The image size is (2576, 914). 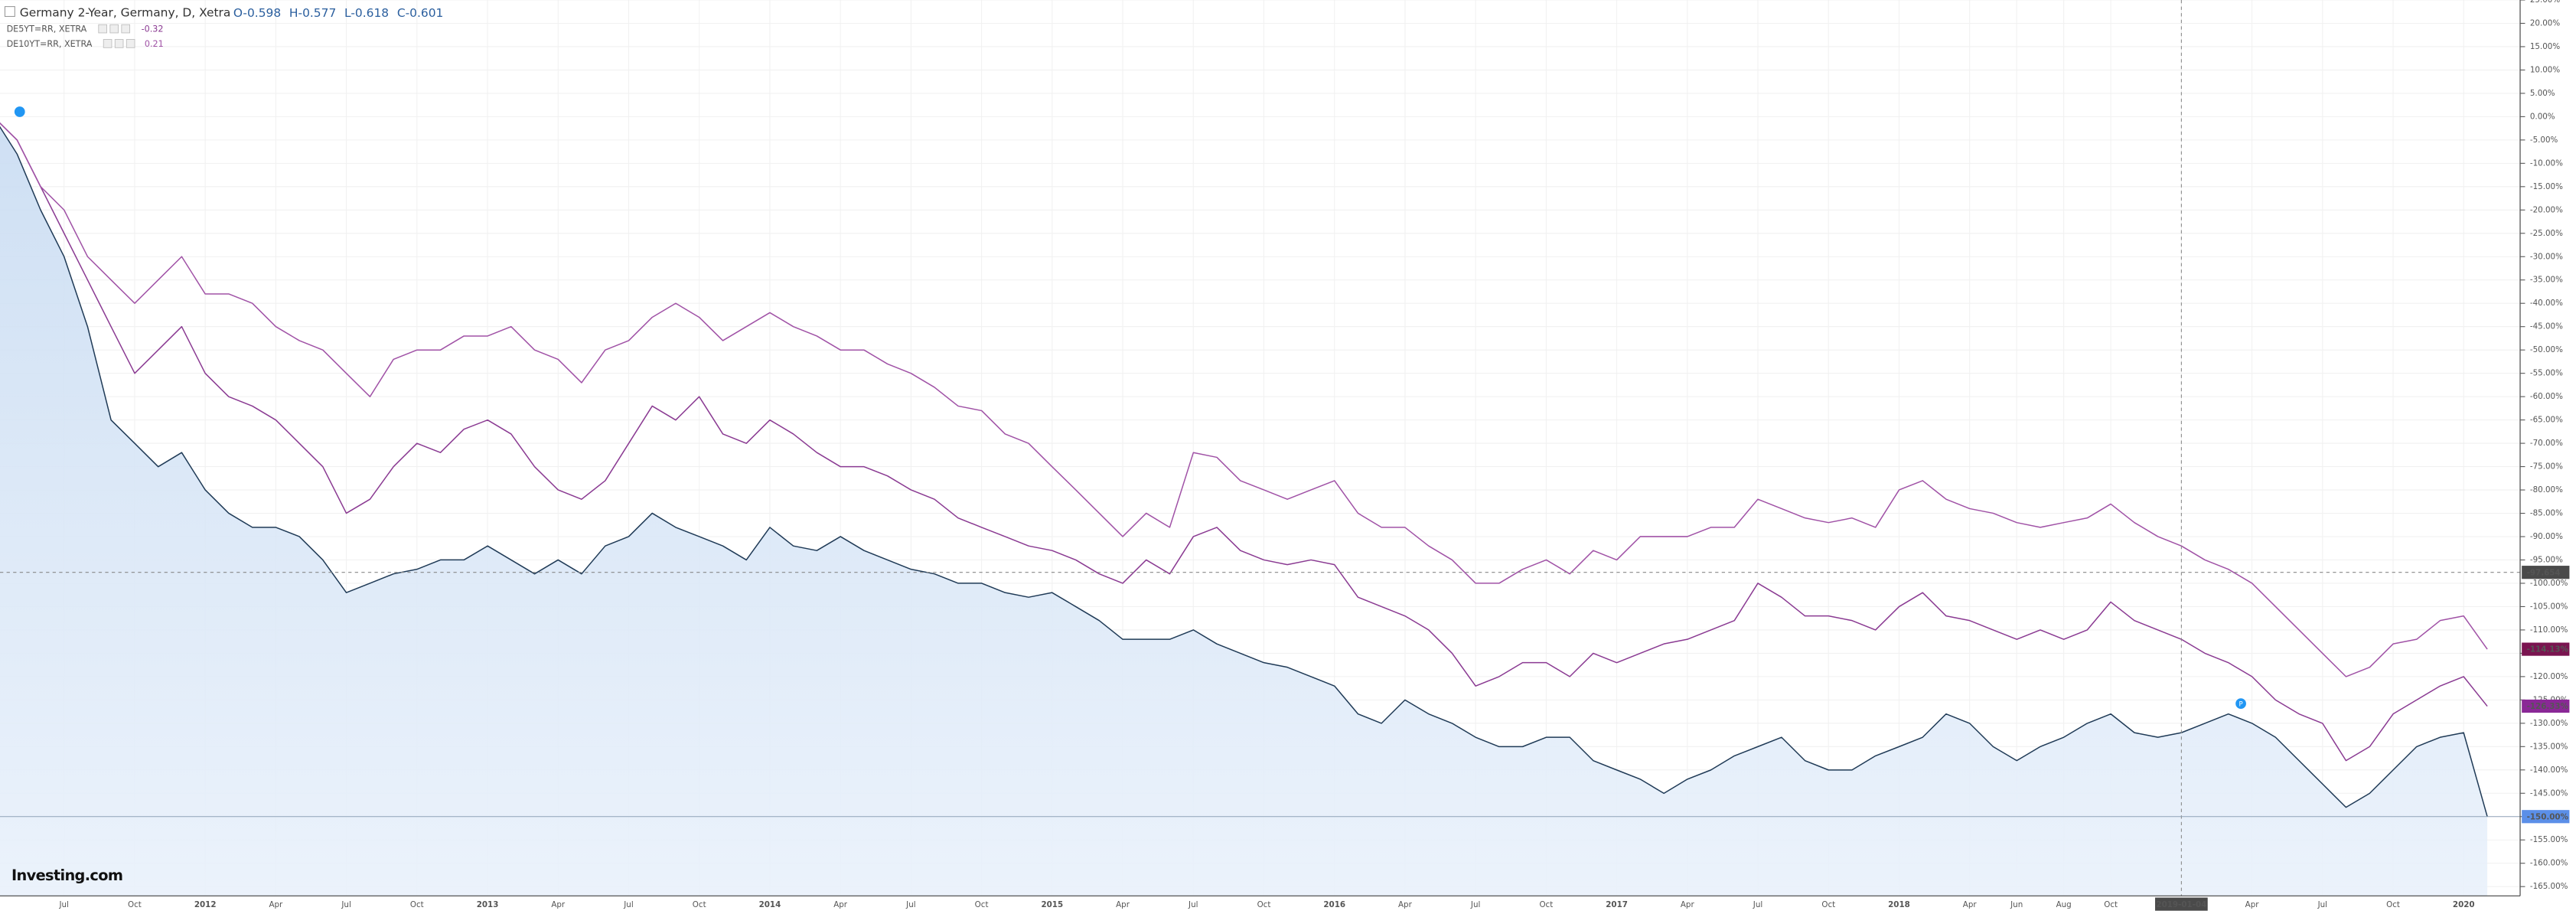 What do you see at coordinates (1899, 905) in the screenshot?
I see `x-tick-label: 2018` at bounding box center [1899, 905].